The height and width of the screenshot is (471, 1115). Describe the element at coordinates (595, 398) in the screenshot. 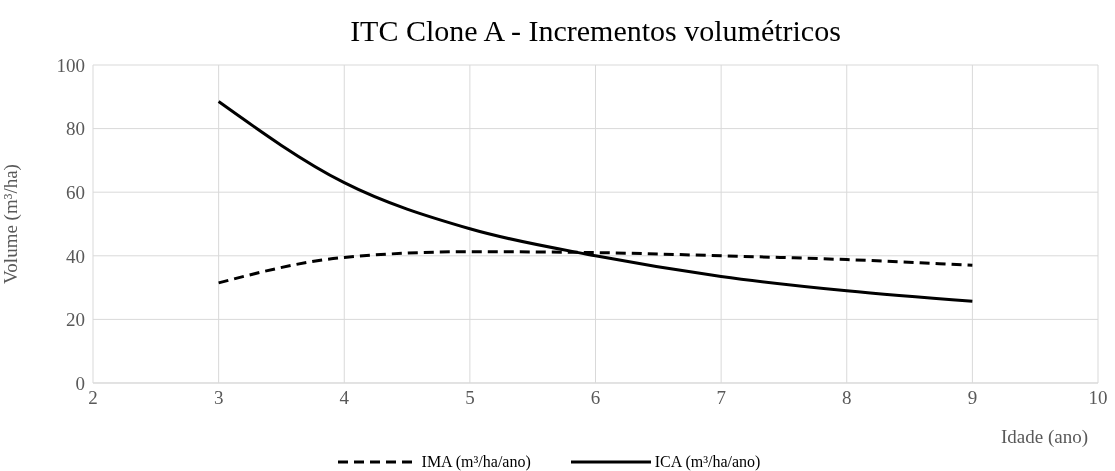

I see `x-tick-label: 6` at that location.